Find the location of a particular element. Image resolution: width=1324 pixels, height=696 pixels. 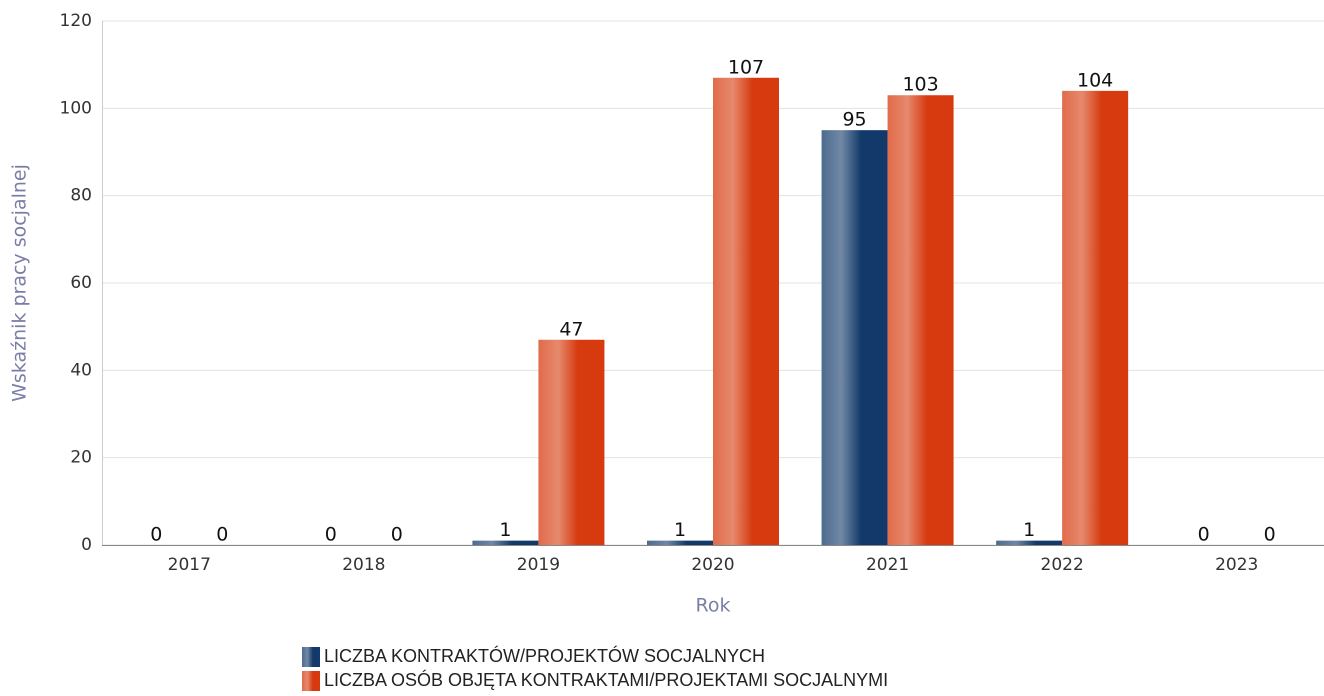

data-label: 107 is located at coordinates (746, 67).